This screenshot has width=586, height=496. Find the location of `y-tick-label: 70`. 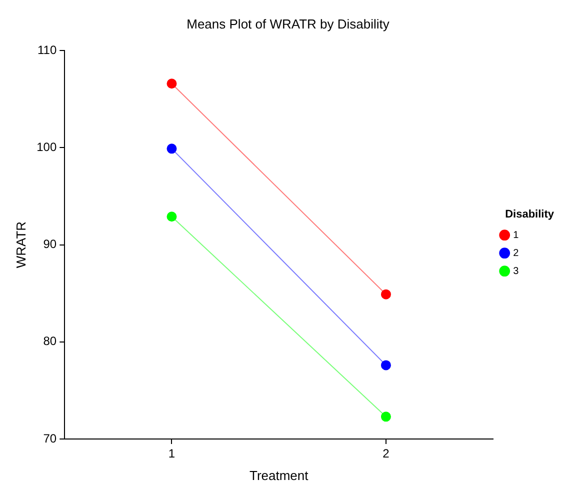

y-tick-label: 70 is located at coordinates (50, 438).